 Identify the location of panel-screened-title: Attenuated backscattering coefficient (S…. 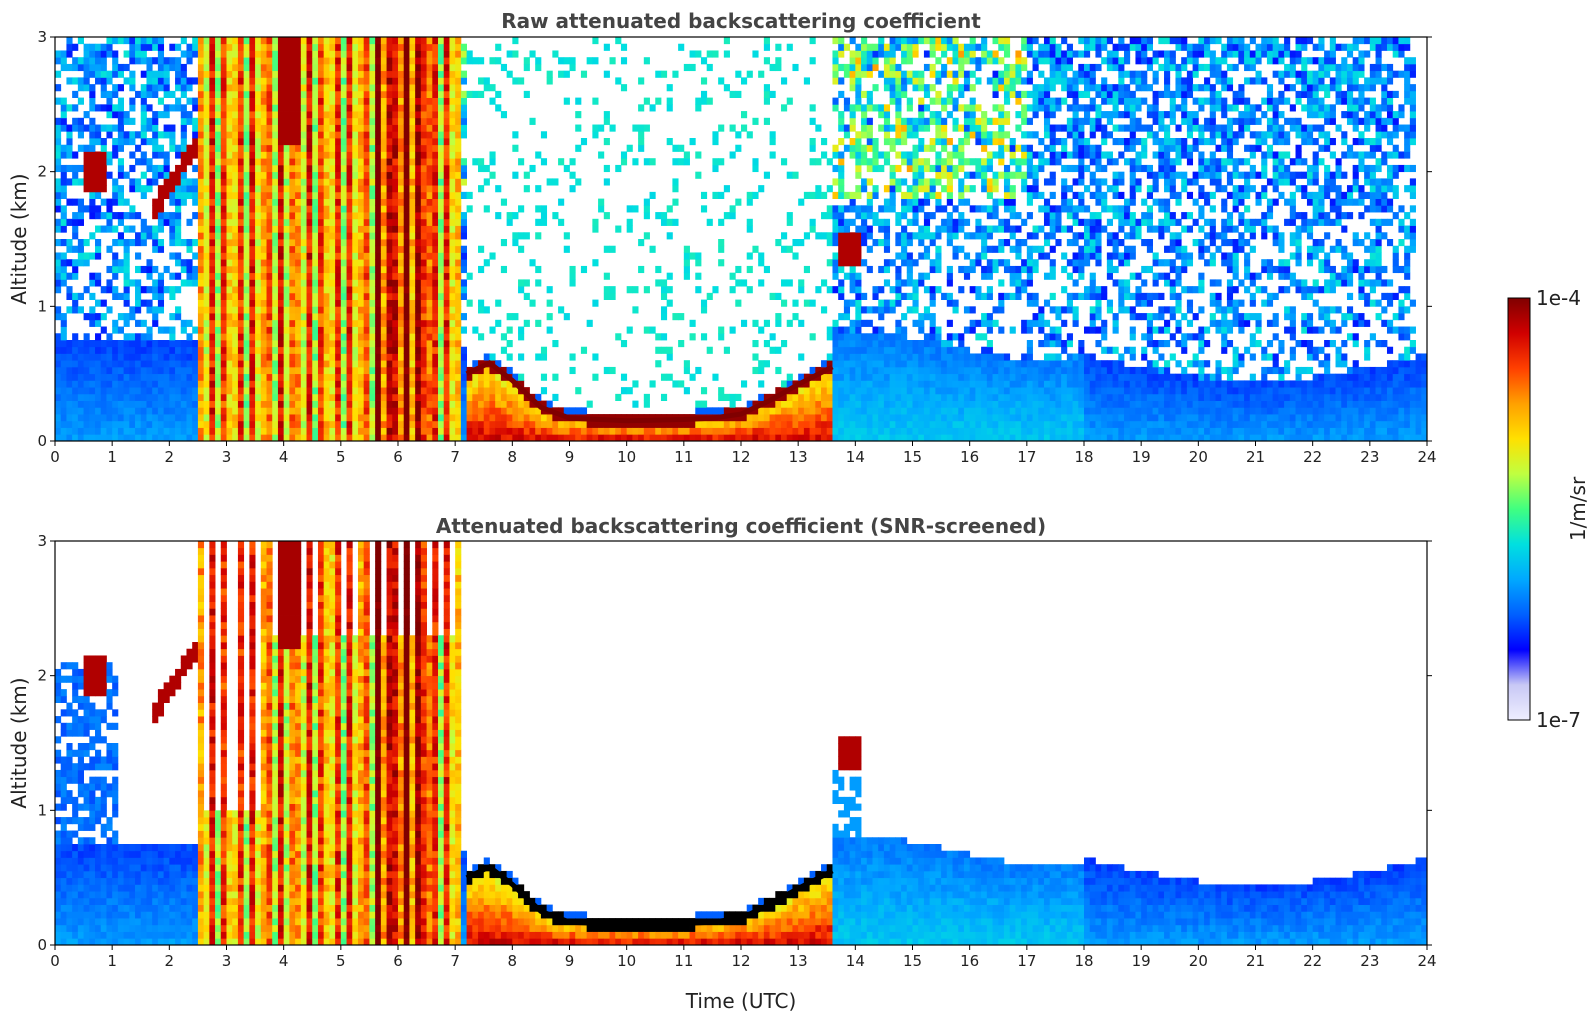
(741, 526).